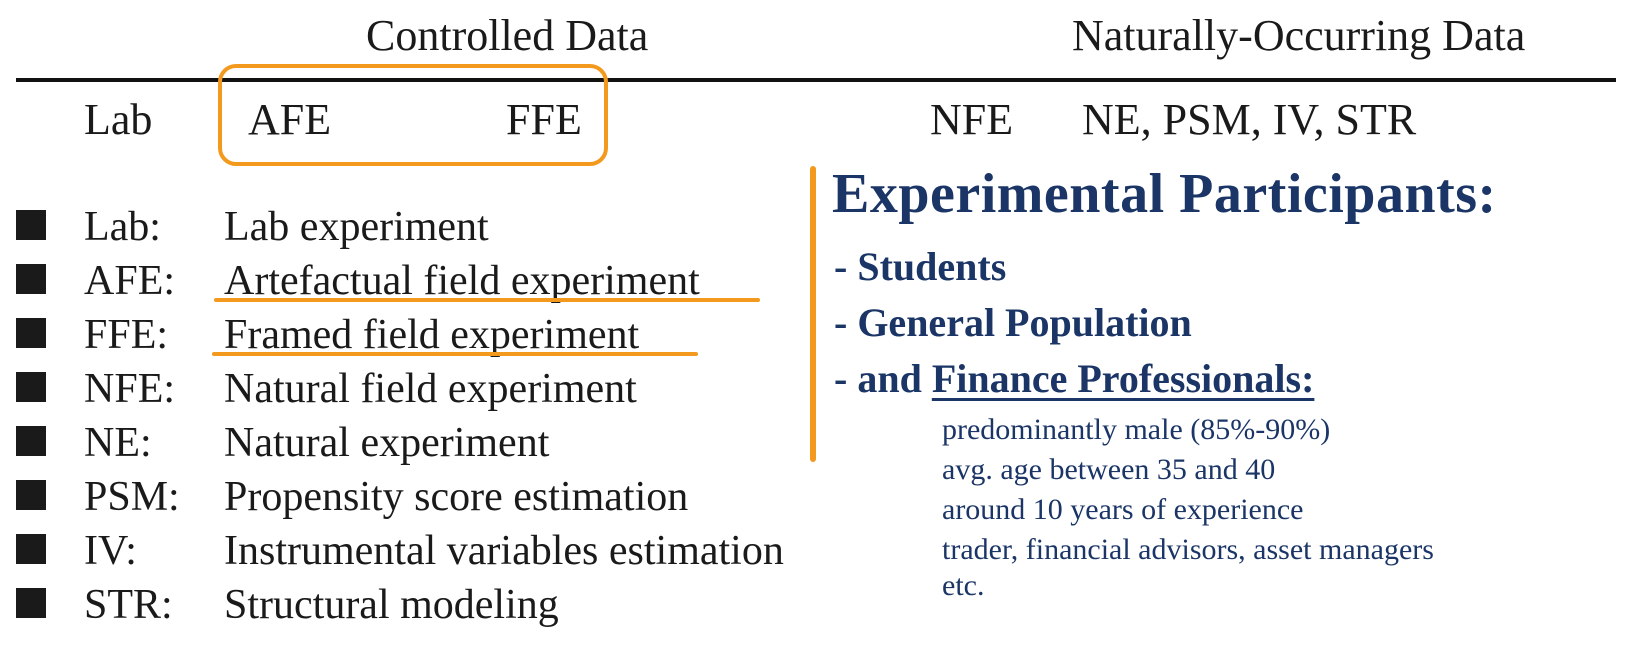 The height and width of the screenshot is (670, 1632). What do you see at coordinates (813, 314) in the screenshot?
I see `participants-divider` at bounding box center [813, 314].